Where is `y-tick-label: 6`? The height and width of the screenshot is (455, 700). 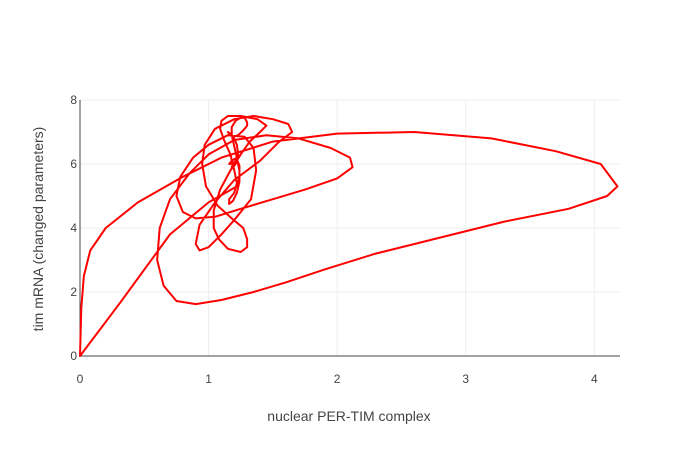
y-tick-label: 6 is located at coordinates (73, 164).